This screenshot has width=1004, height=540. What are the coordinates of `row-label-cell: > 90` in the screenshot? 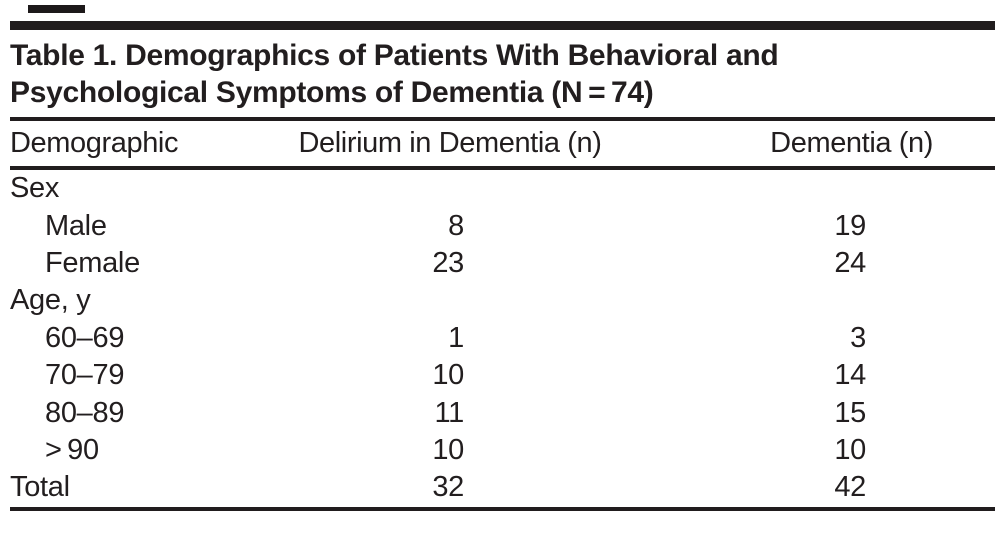 It's located at (72, 449).